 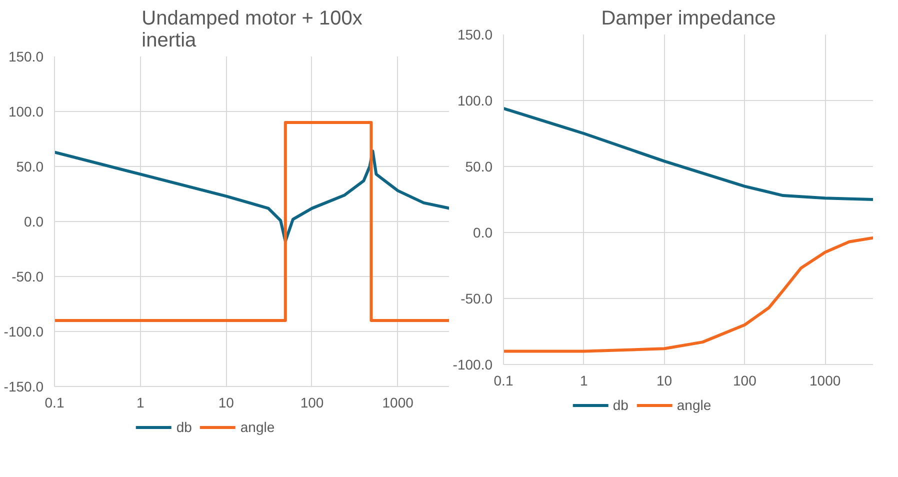 I want to click on chart-title: Damper impedance, so click(x=688, y=19).